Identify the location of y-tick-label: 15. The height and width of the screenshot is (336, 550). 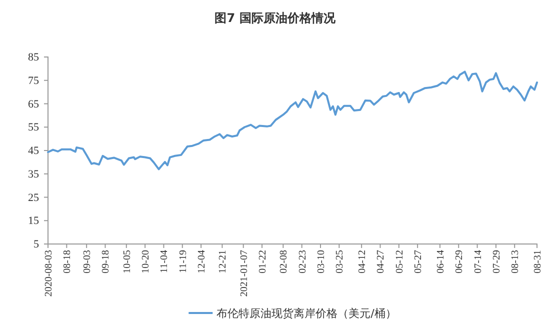
(34, 221).